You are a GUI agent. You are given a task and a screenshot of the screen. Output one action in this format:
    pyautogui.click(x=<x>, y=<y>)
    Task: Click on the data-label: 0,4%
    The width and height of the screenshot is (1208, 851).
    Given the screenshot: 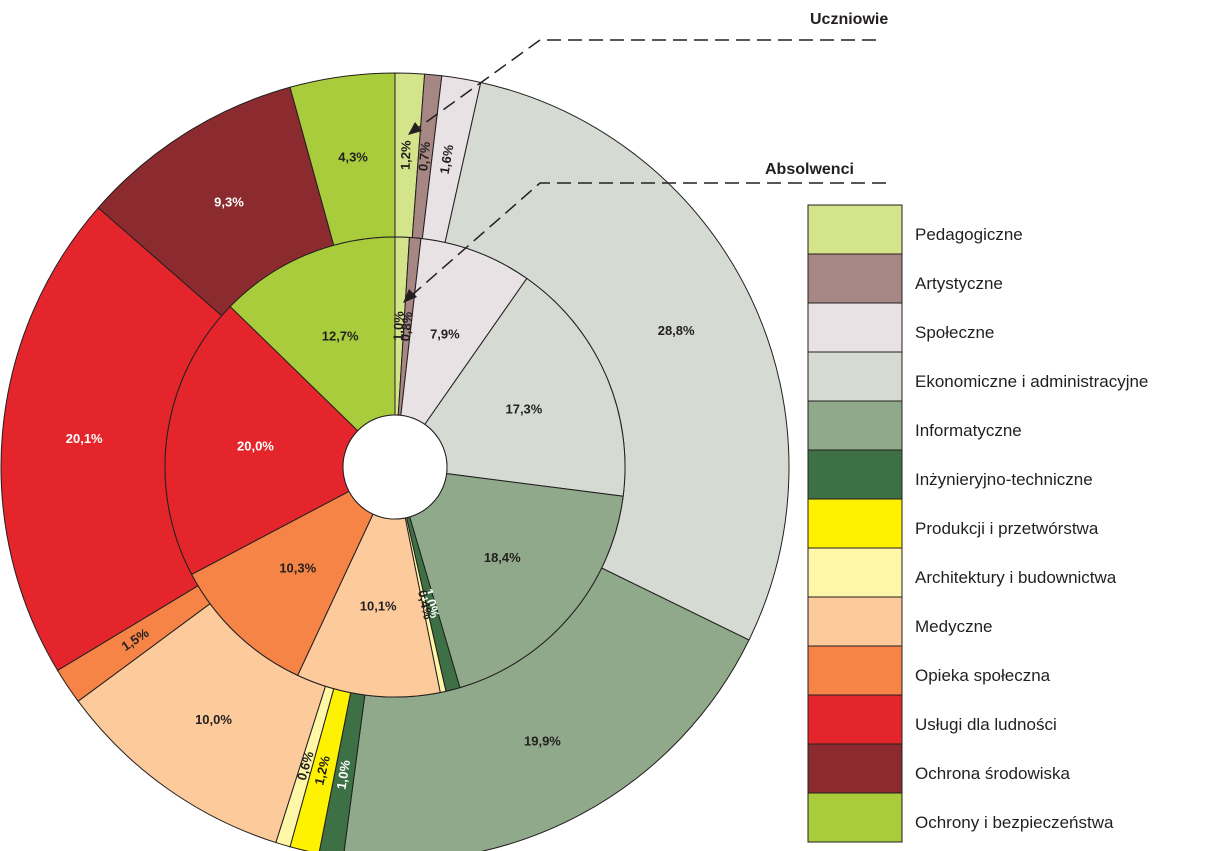 What is the action you would take?
    pyautogui.click(x=425, y=605)
    